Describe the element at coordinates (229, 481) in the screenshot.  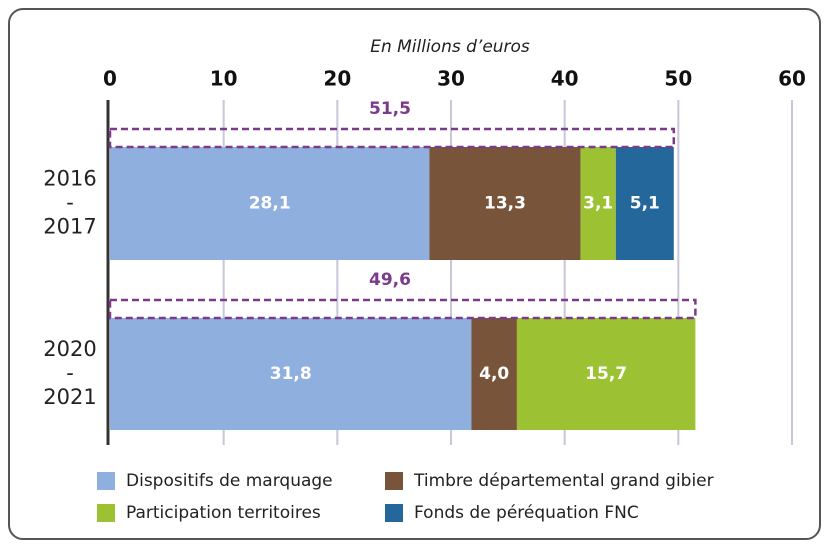
I see `legend-label: Dispositifs de marquage` at that location.